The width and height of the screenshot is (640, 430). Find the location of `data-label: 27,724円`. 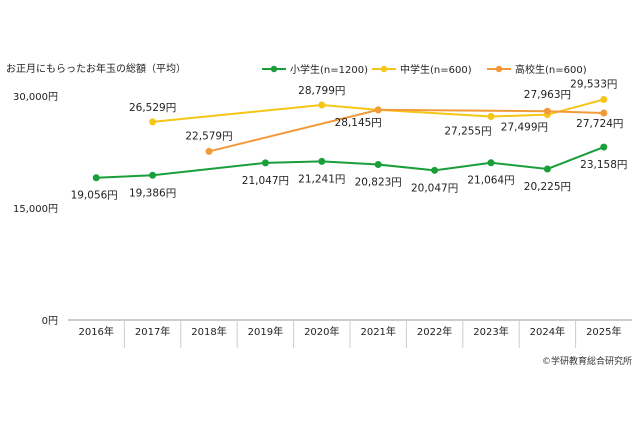

data-label: 27,724円 is located at coordinates (599, 124).